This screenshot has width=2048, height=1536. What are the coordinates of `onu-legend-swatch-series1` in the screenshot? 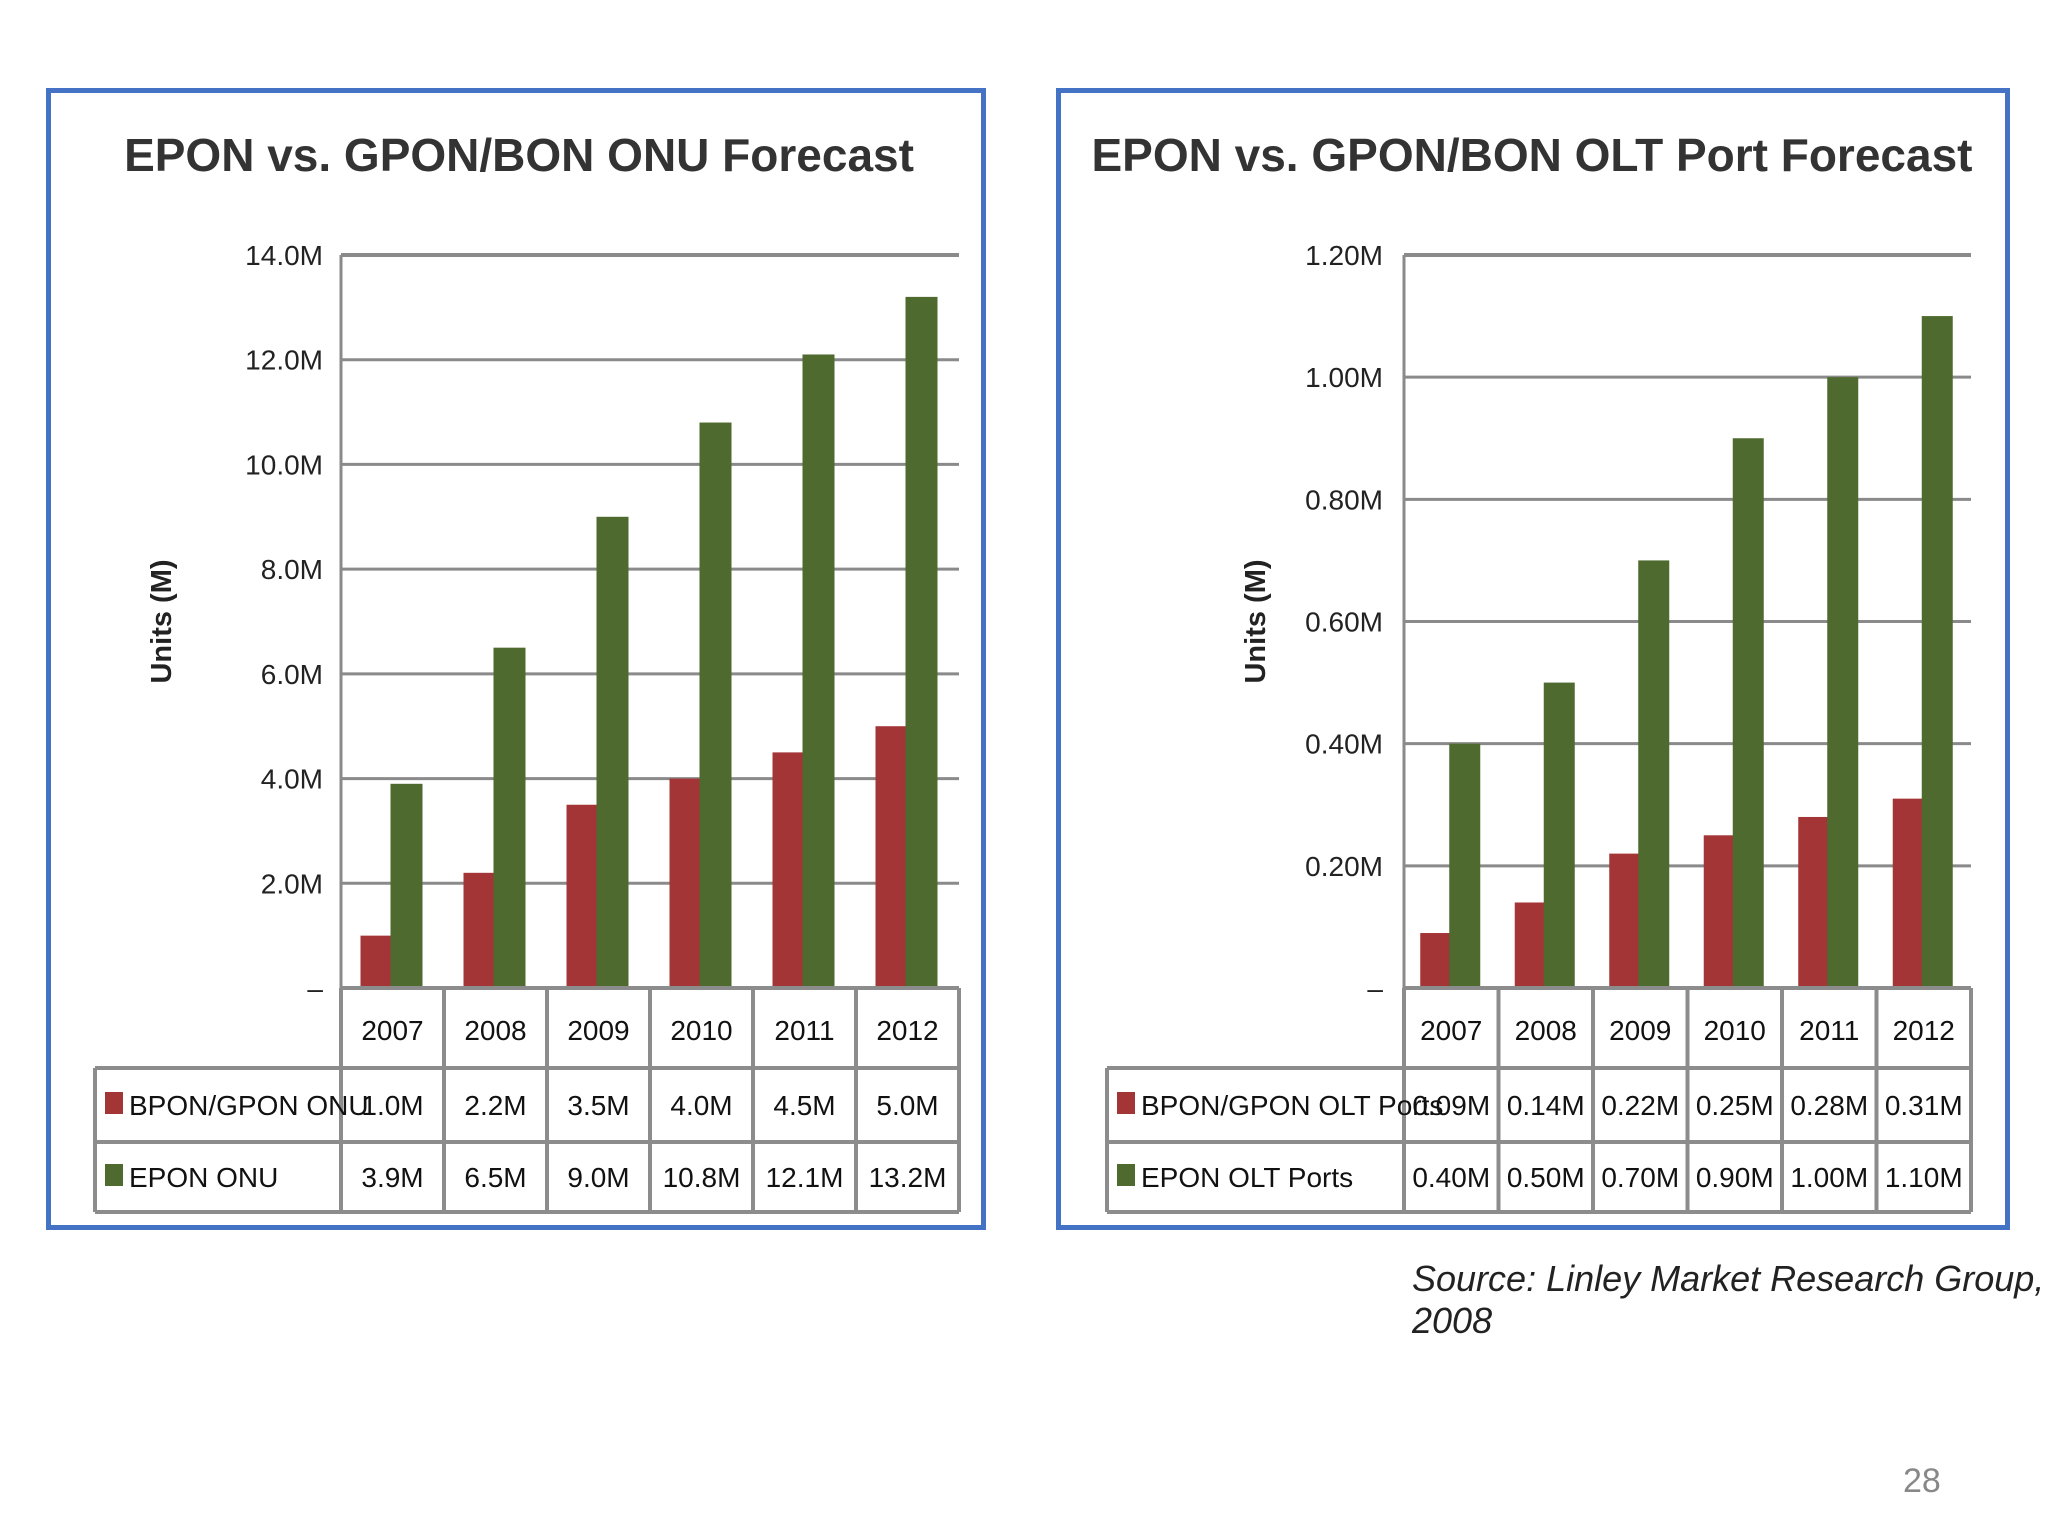 It's located at (114, 1103).